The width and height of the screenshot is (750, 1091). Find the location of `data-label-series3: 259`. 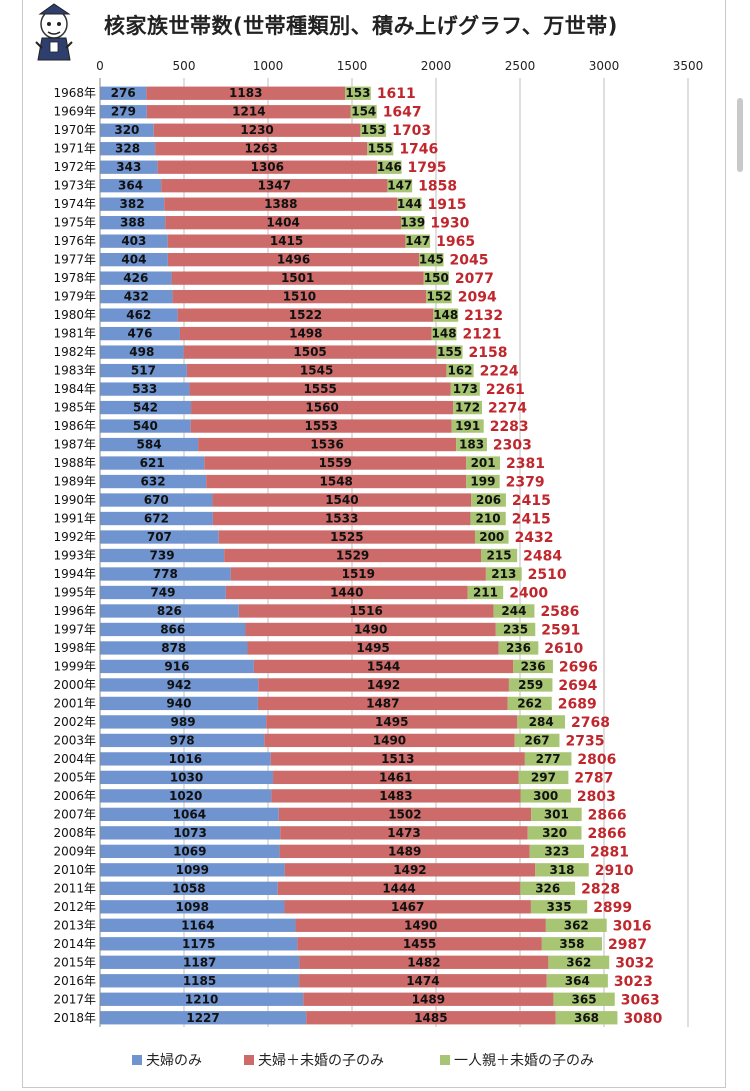

data-label-series3: 259 is located at coordinates (530, 685).